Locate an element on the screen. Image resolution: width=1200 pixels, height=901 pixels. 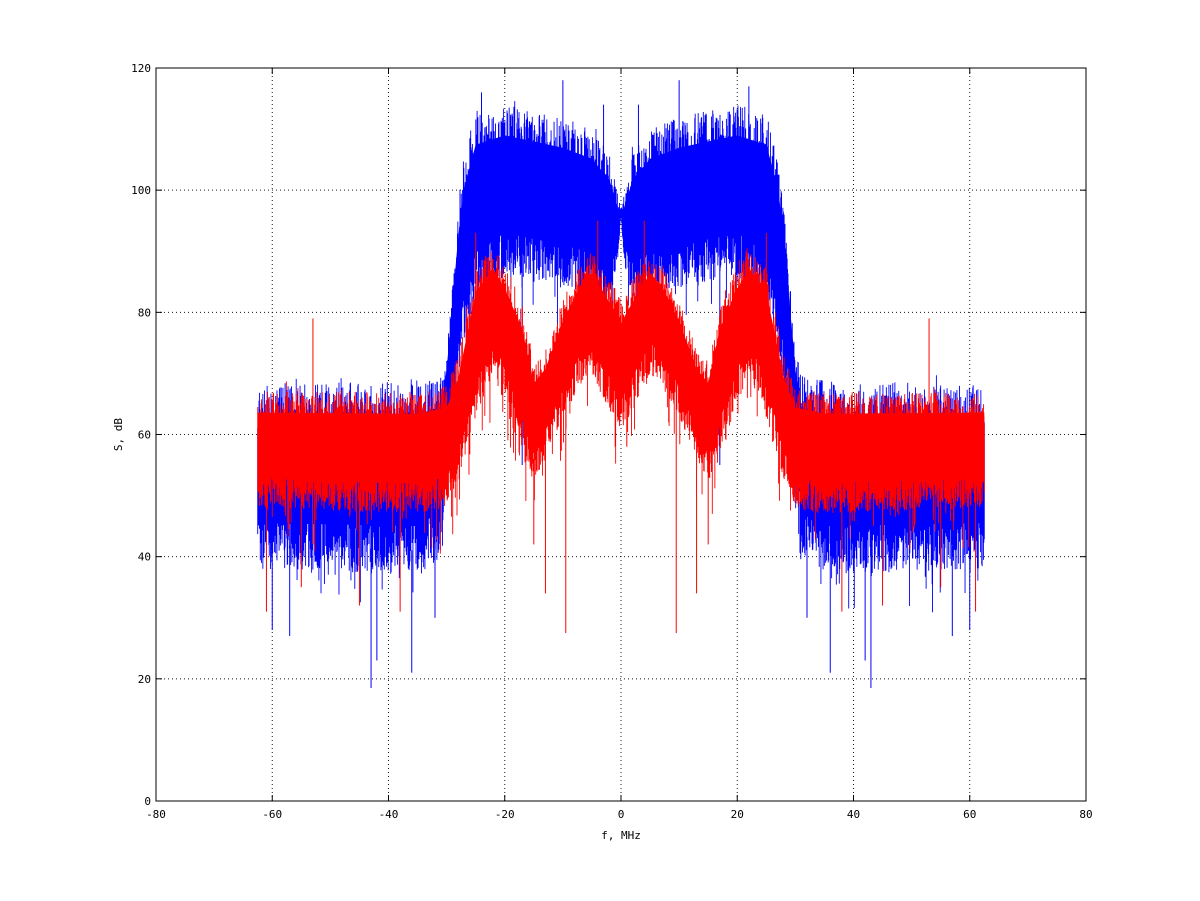
y-tick-label: 100 is located at coordinates (141, 190).